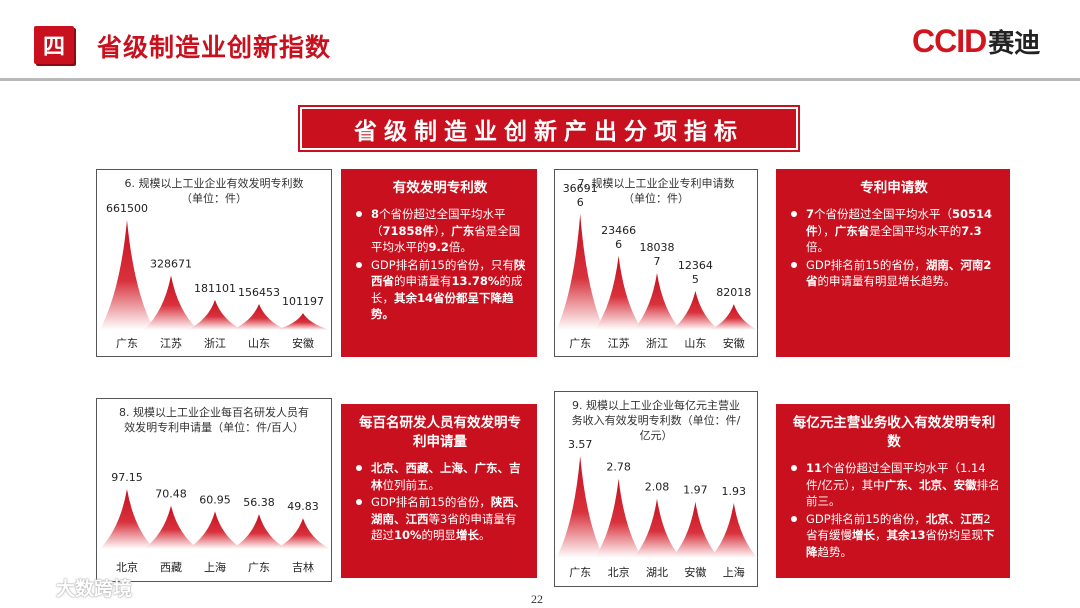 The image size is (1080, 608). What do you see at coordinates (540, 79) in the screenshot?
I see `header-divider` at bounding box center [540, 79].